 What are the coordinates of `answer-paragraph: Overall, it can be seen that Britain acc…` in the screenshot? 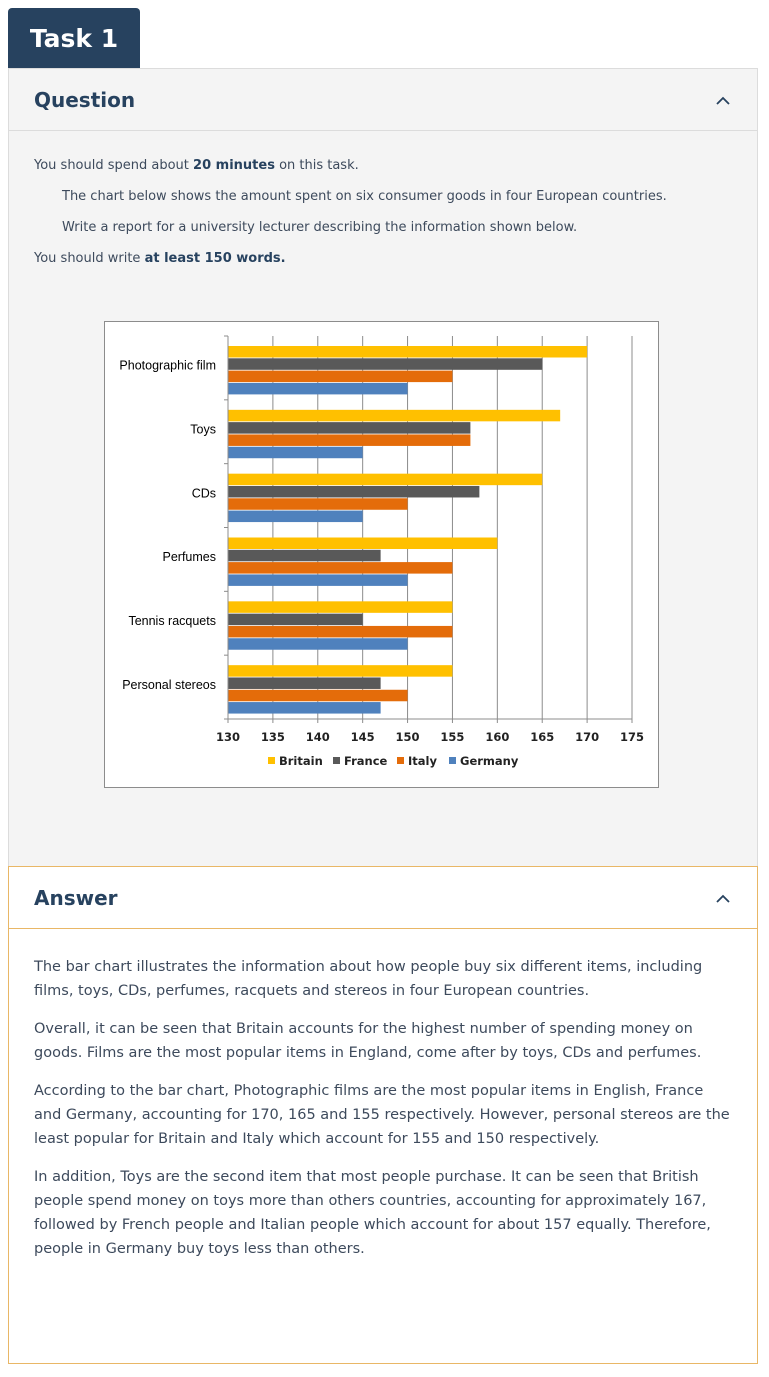 It's located at (368, 1041).